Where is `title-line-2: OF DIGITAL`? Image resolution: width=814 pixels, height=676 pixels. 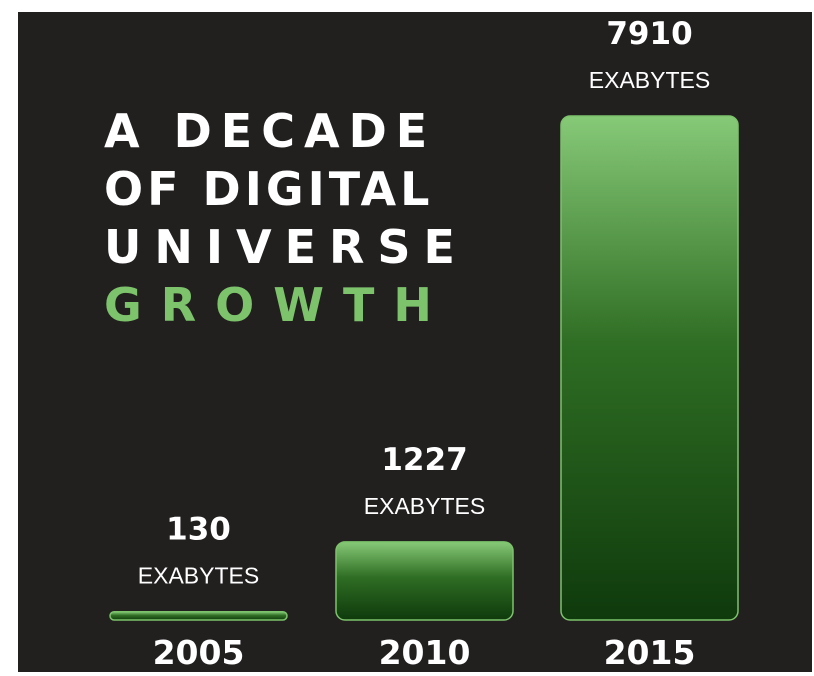 title-line-2: OF DIGITAL is located at coordinates (269, 189).